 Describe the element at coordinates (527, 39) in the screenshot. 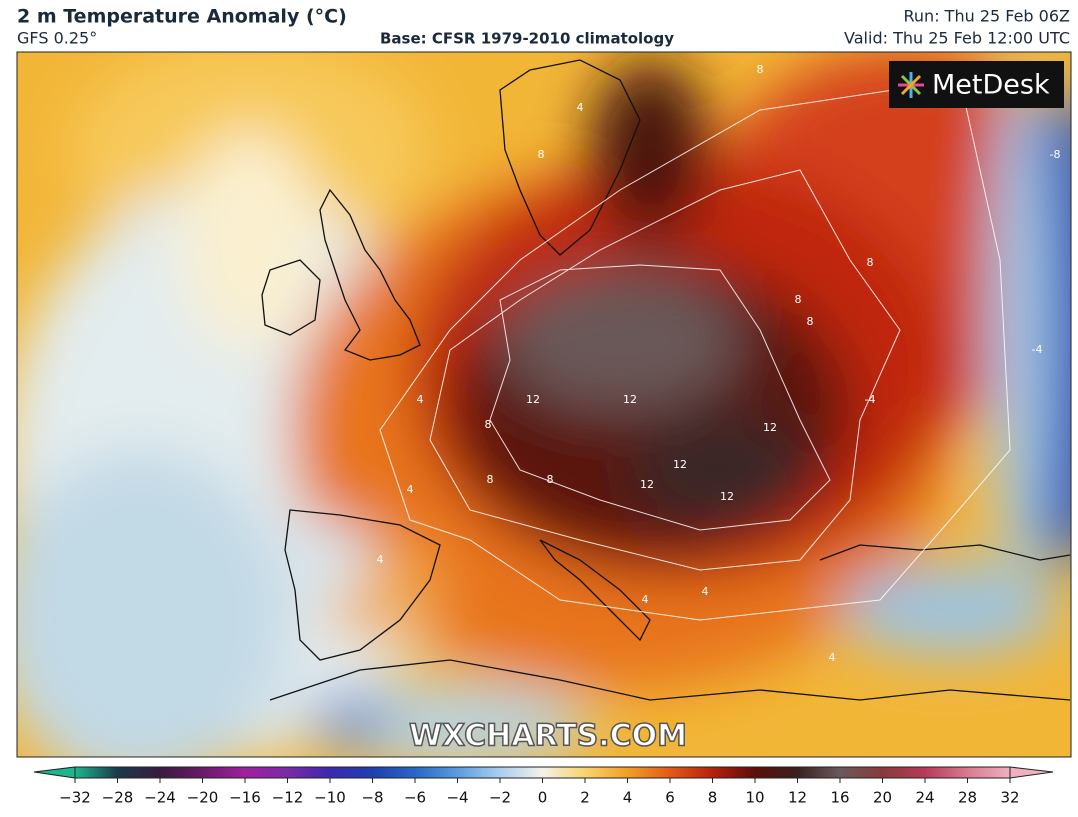

I see `base: Base: CFSR 1979-2010 climatology` at that location.